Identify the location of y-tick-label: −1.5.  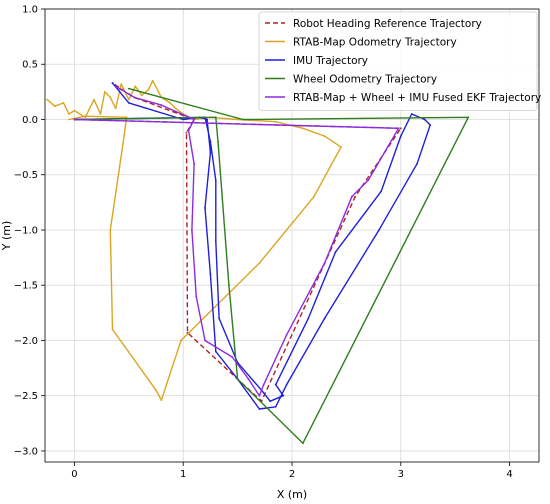
(26, 286).